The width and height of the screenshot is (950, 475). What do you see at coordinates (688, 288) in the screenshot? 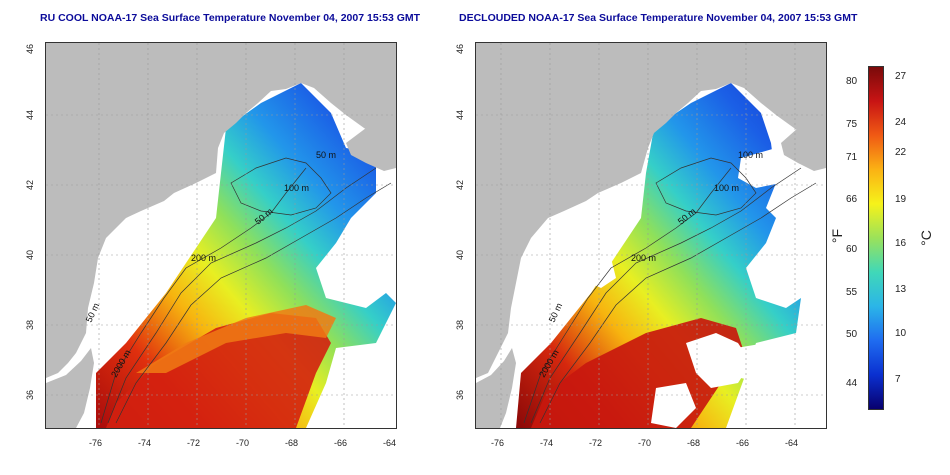
I see `cloud-mask` at bounding box center [688, 288].